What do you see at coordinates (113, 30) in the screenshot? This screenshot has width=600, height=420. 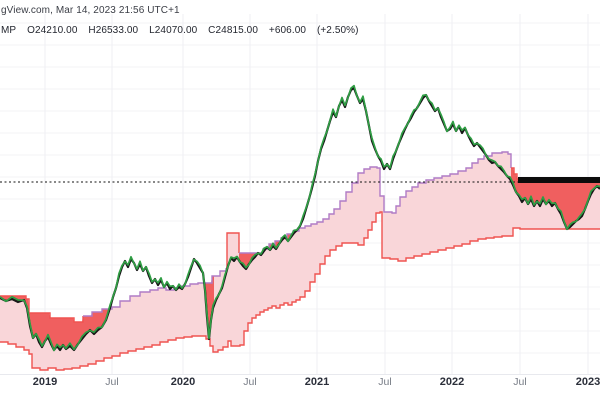 I see `high-value: H26533.00` at bounding box center [113, 30].